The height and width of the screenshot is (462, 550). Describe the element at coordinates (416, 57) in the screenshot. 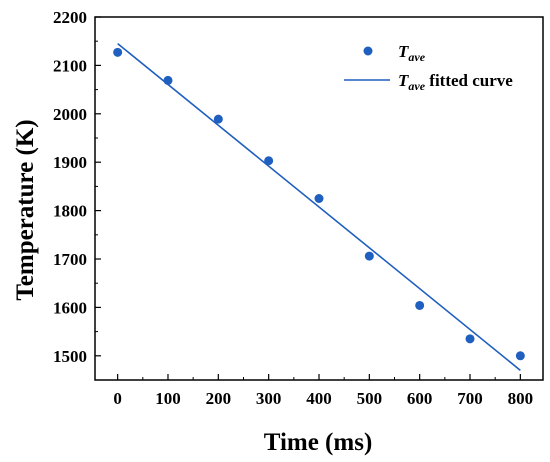

I see `legend-label-scatter-sub: ave` at that location.